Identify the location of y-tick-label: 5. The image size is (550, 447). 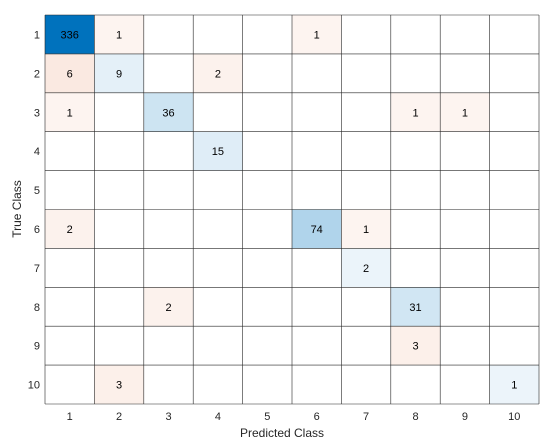
(37, 191).